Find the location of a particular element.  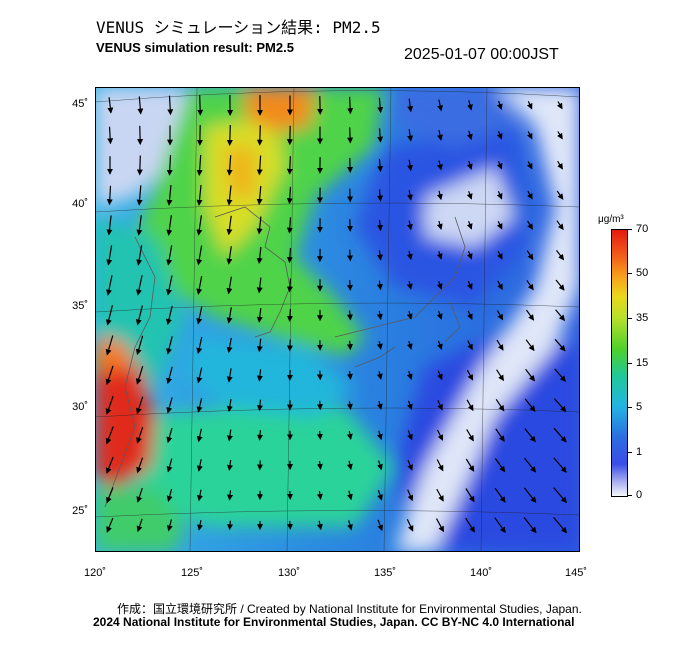

lon-label-120: 120˚ is located at coordinates (95, 573).